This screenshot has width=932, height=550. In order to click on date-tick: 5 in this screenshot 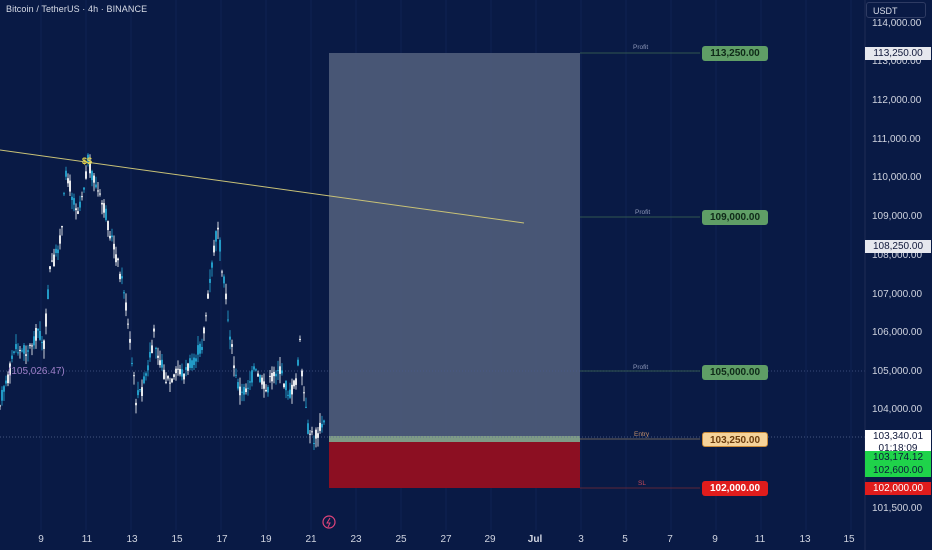, I will do `click(625, 539)`.